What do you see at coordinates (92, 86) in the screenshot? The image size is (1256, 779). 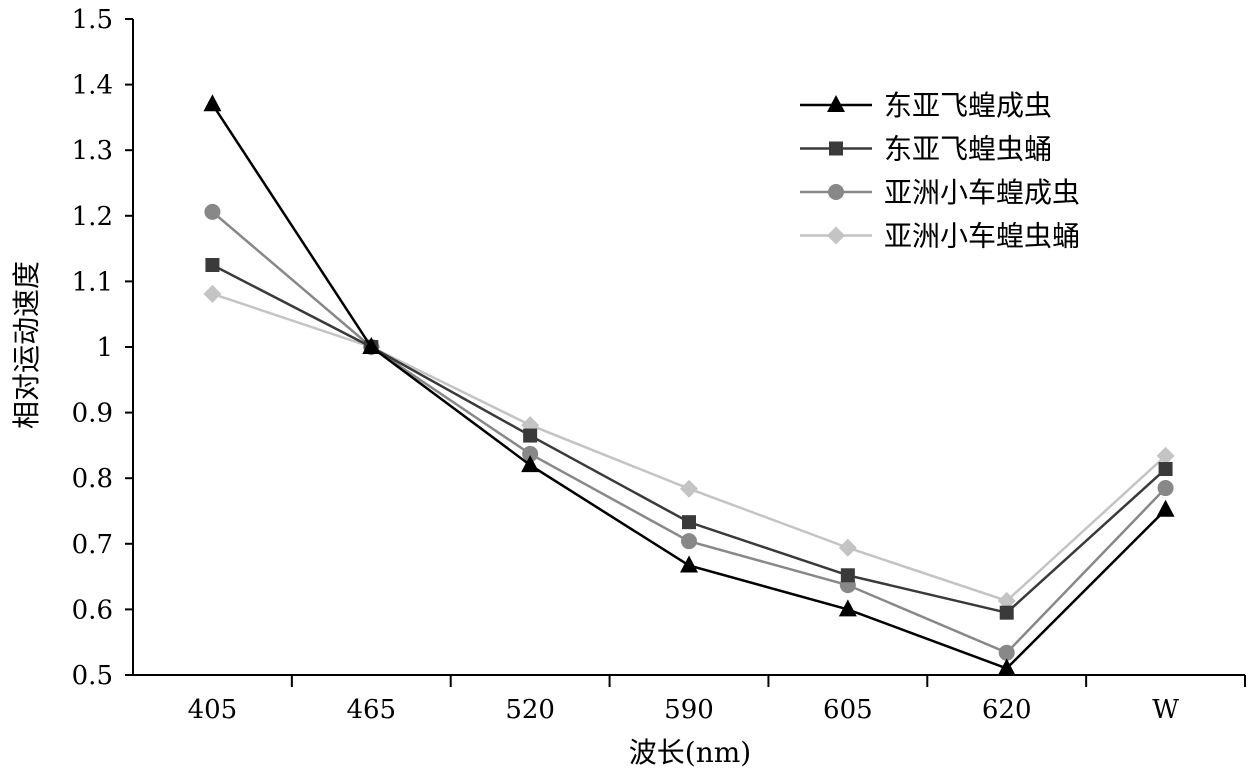 I see `y-tick-label: 1.4` at bounding box center [92, 86].